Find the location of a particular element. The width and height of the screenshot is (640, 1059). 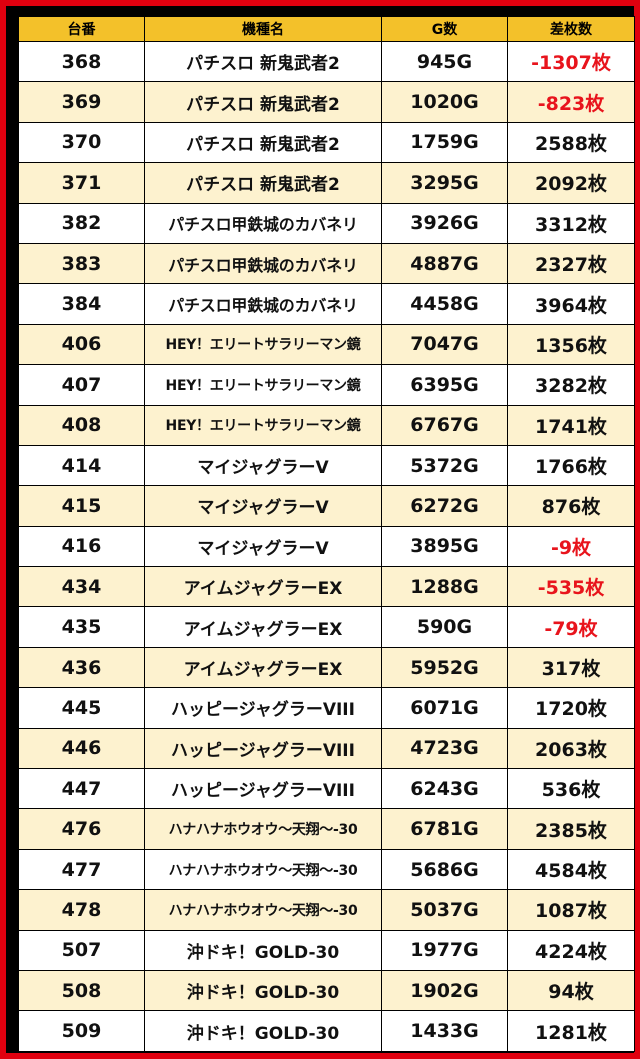

table-row: 436 アイムジャグラーEX 5952G 317枚 is located at coordinates (326, 667).